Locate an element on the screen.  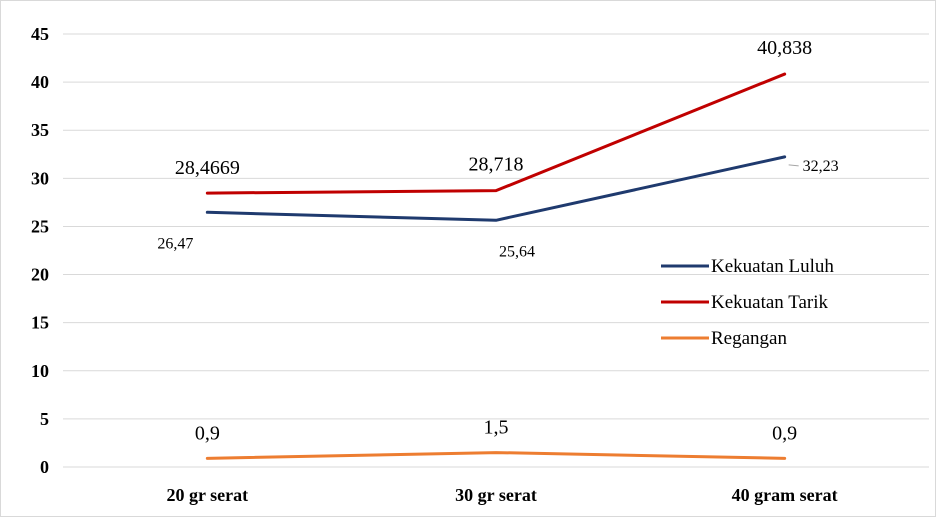
y-axis-ticks: 0 5 10 15 20 25 30 35 40 45 is located at coordinates (40, 250).